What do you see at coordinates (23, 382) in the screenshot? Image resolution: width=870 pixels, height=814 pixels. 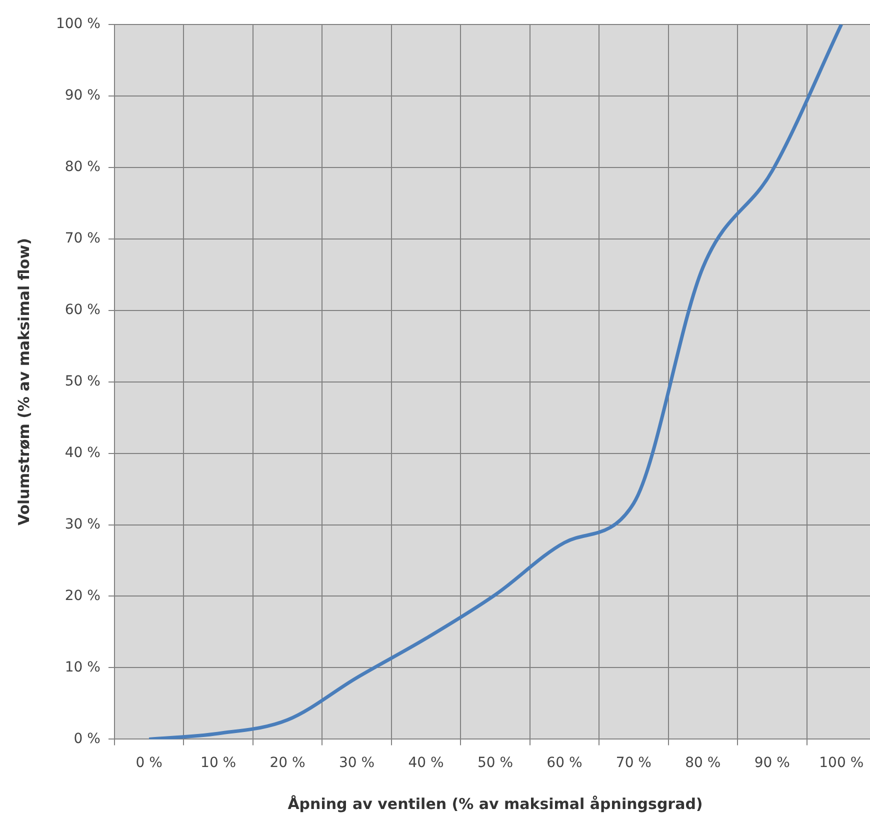 I see `y-axis-title: Volumstrøm (% av maksimal flow)` at bounding box center [23, 382].